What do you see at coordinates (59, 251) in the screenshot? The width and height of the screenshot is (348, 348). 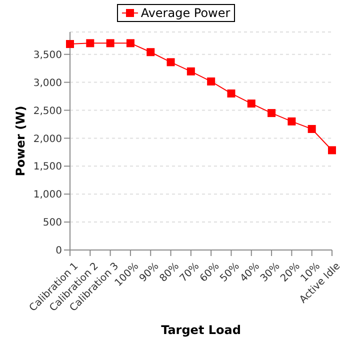 I see `y-tick-label: 0` at bounding box center [59, 251].